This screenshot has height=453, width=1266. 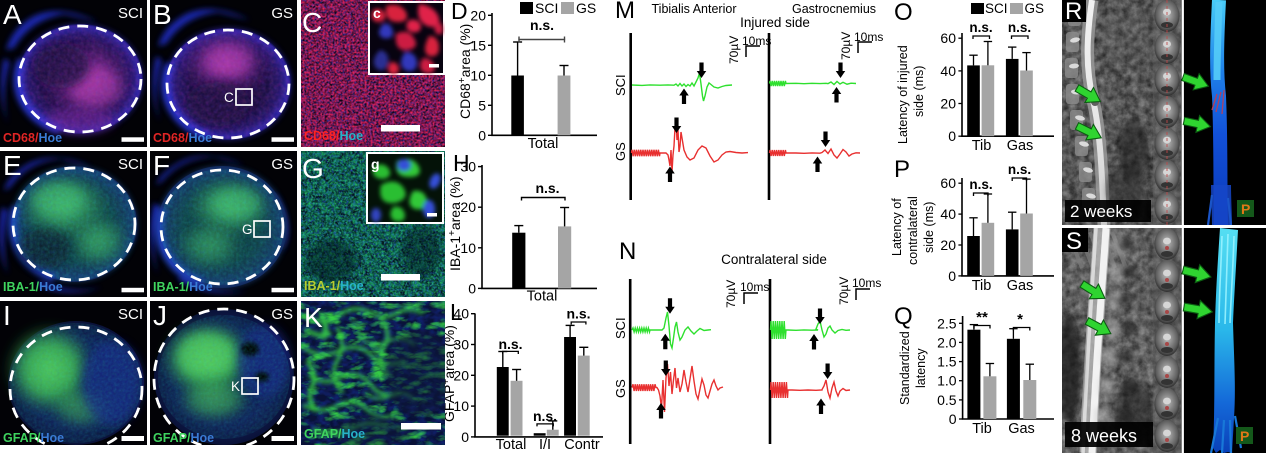 I want to click on svg-text: 0.5, so click(x=947, y=400).